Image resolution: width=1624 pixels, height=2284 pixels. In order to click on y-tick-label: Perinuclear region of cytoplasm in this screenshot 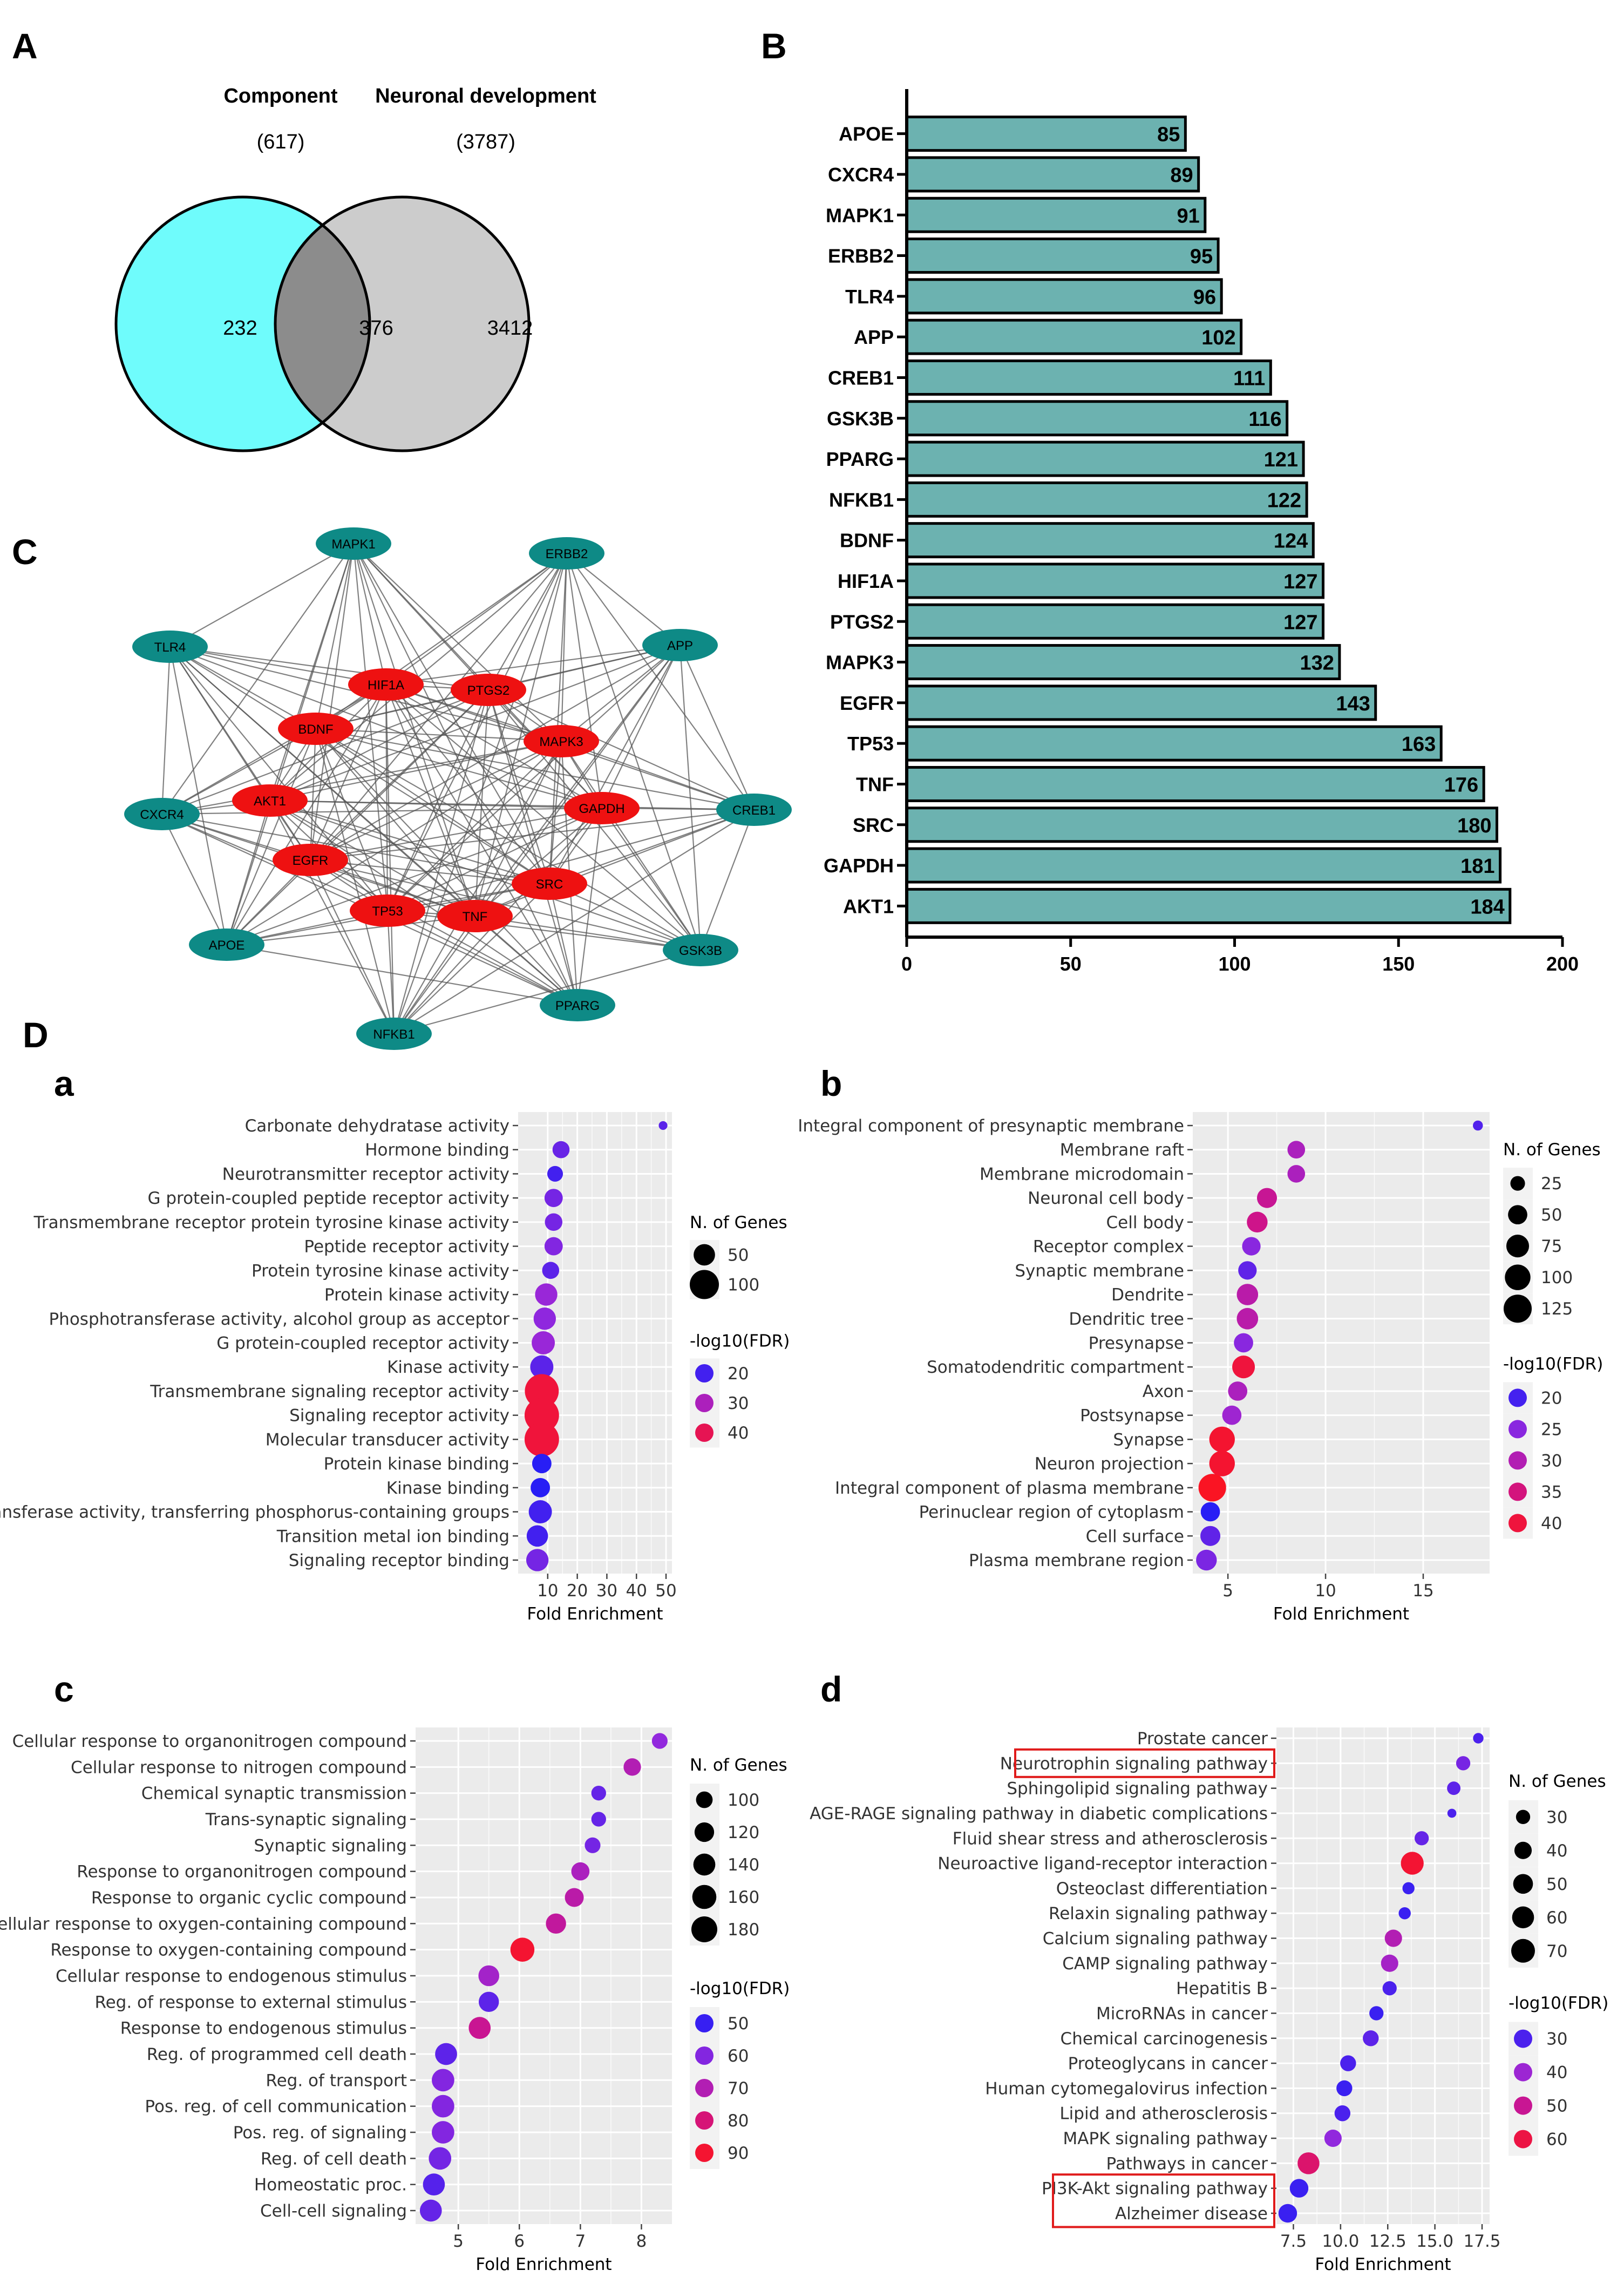, I will do `click(1051, 1512)`.